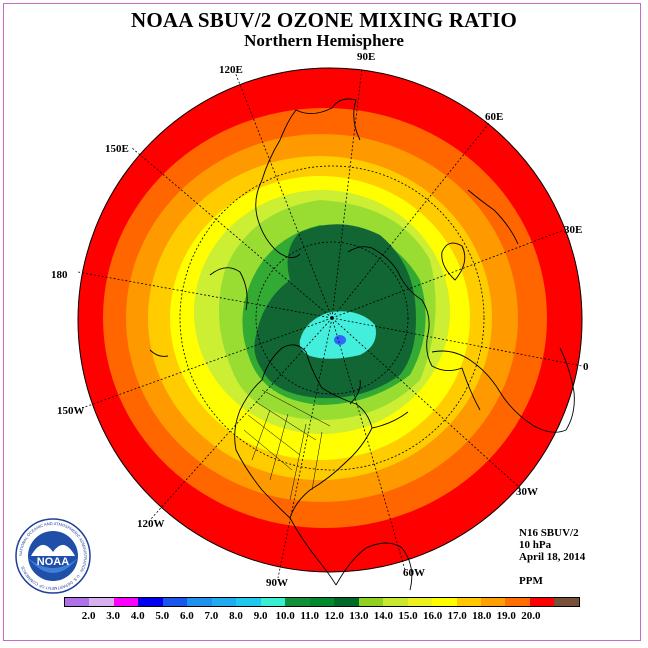 The height and width of the screenshot is (648, 648). Describe the element at coordinates (531, 616) in the screenshot. I see `colorbar-tick-label: 20.0` at that location.